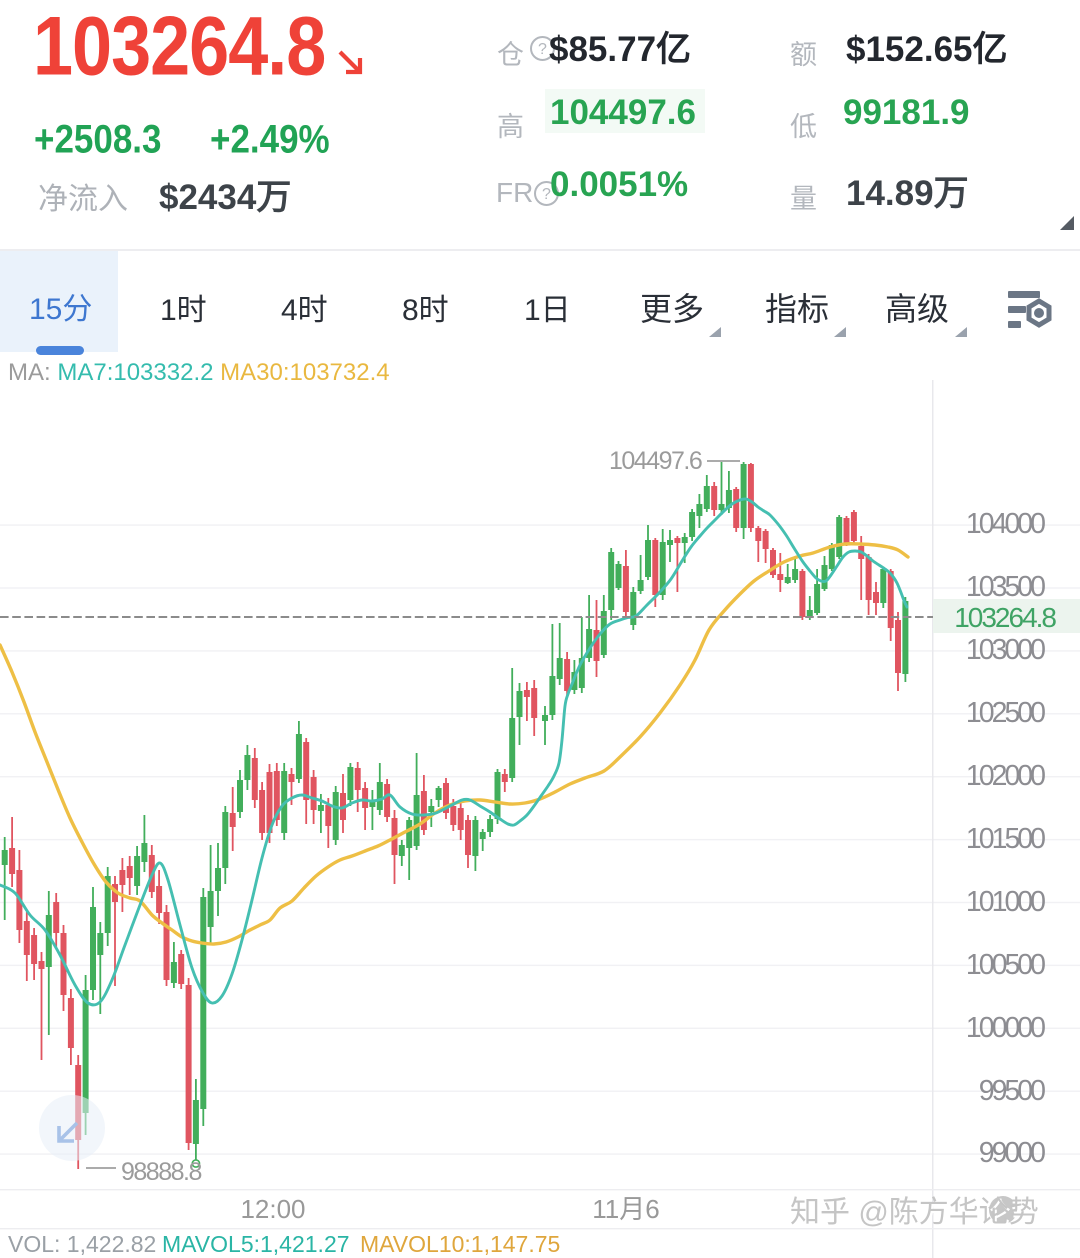  I want to click on svg-text: 12:00, so click(272, 1209).